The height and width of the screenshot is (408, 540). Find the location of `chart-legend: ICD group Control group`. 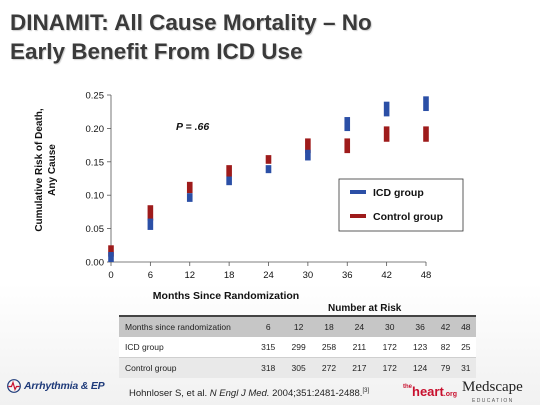

chart-legend: ICD group Control group is located at coordinates (401, 205).